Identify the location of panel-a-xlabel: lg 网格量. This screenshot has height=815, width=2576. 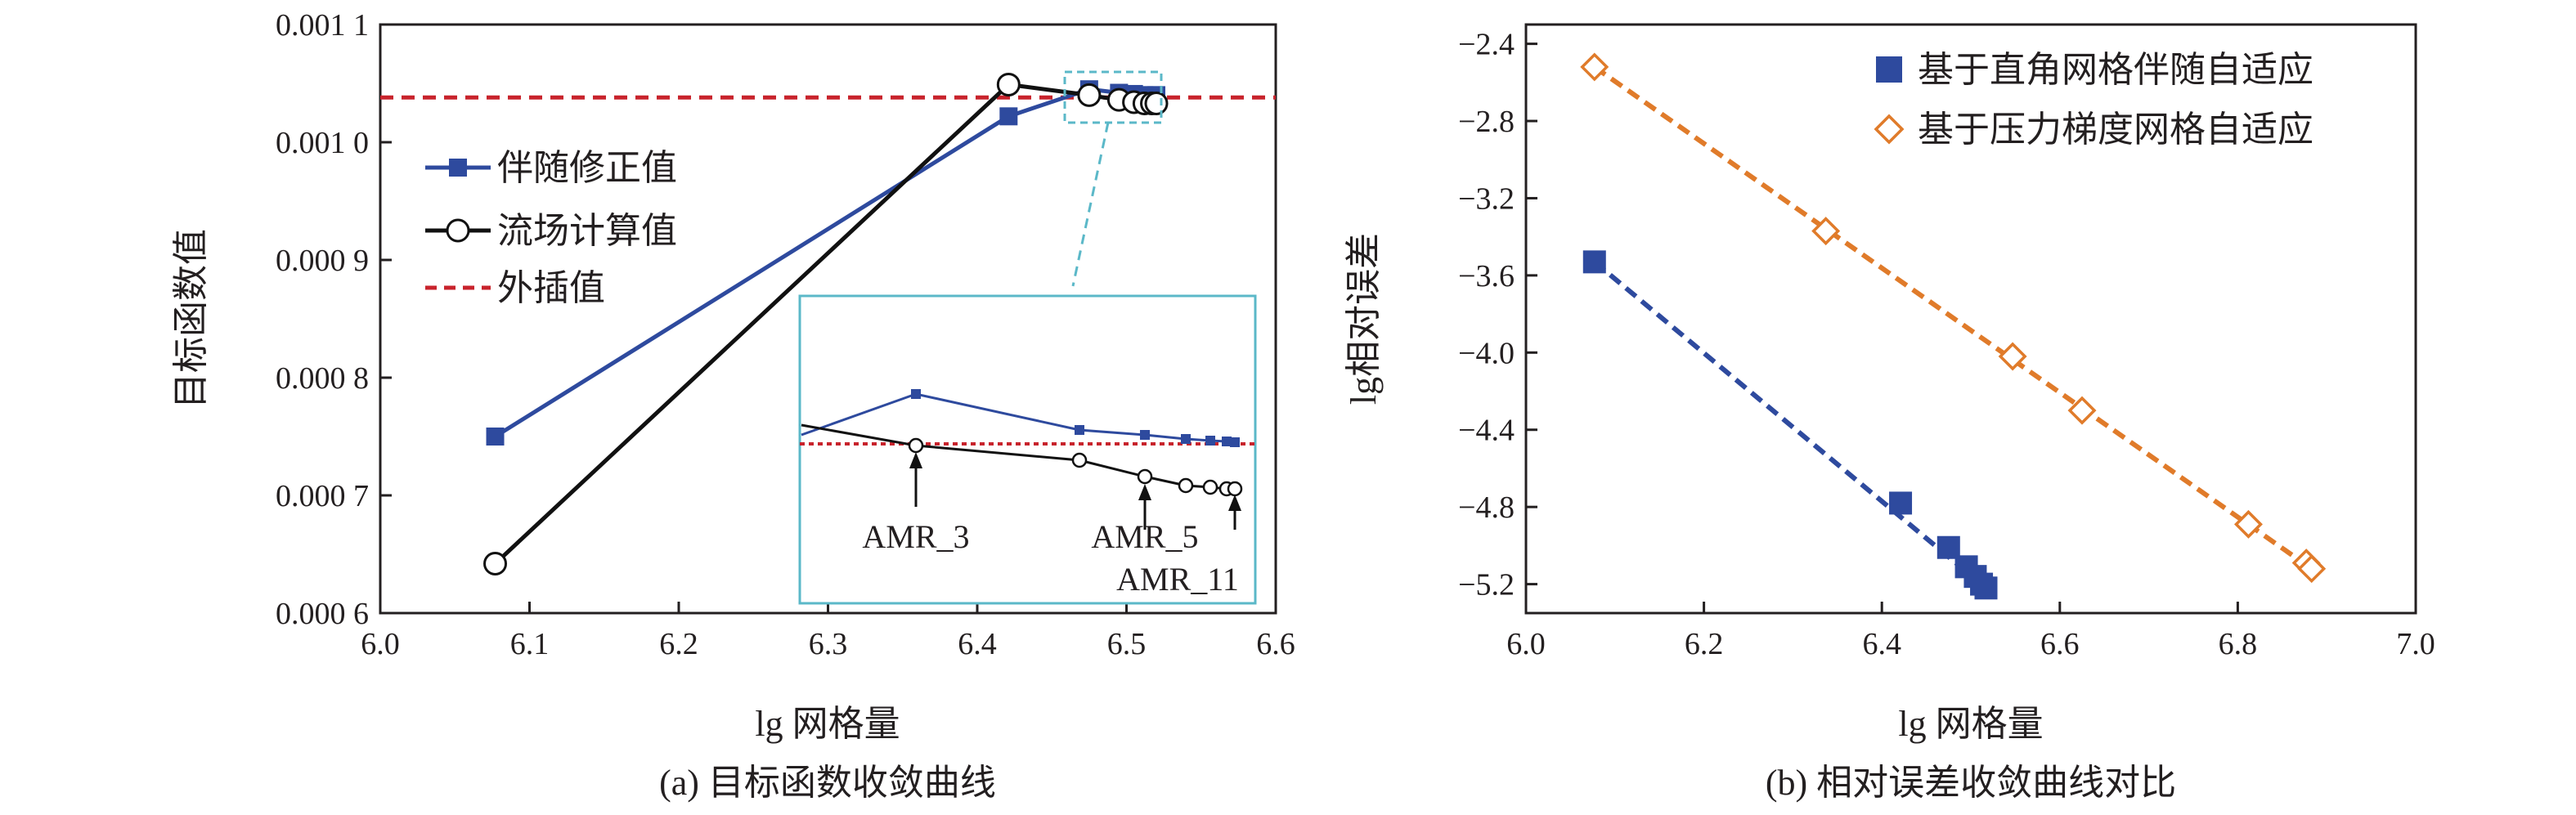
(827, 724).